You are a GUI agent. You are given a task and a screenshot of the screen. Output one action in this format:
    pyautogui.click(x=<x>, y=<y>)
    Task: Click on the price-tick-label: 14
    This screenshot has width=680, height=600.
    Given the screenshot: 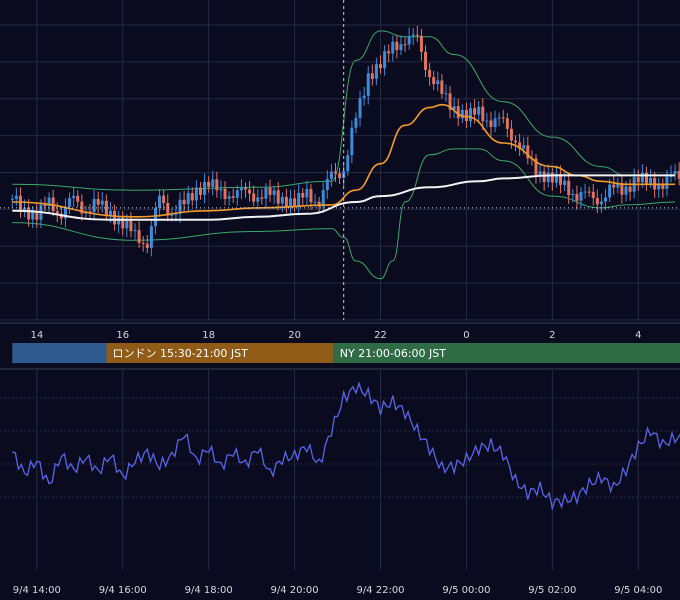 What is the action you would take?
    pyautogui.click(x=36, y=335)
    